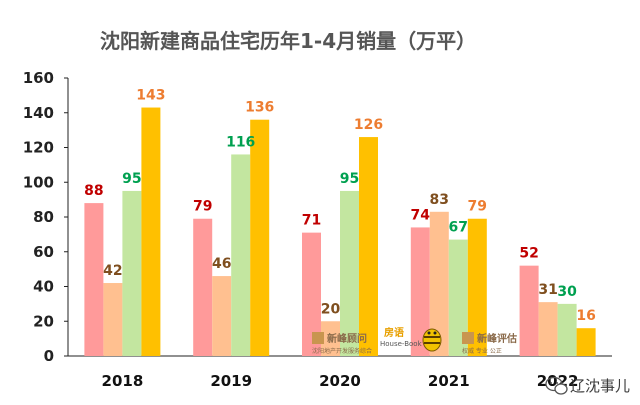 This screenshot has height=405, width=640. Describe the element at coordinates (439, 283) in the screenshot. I see `bar-2021-s2` at that location.